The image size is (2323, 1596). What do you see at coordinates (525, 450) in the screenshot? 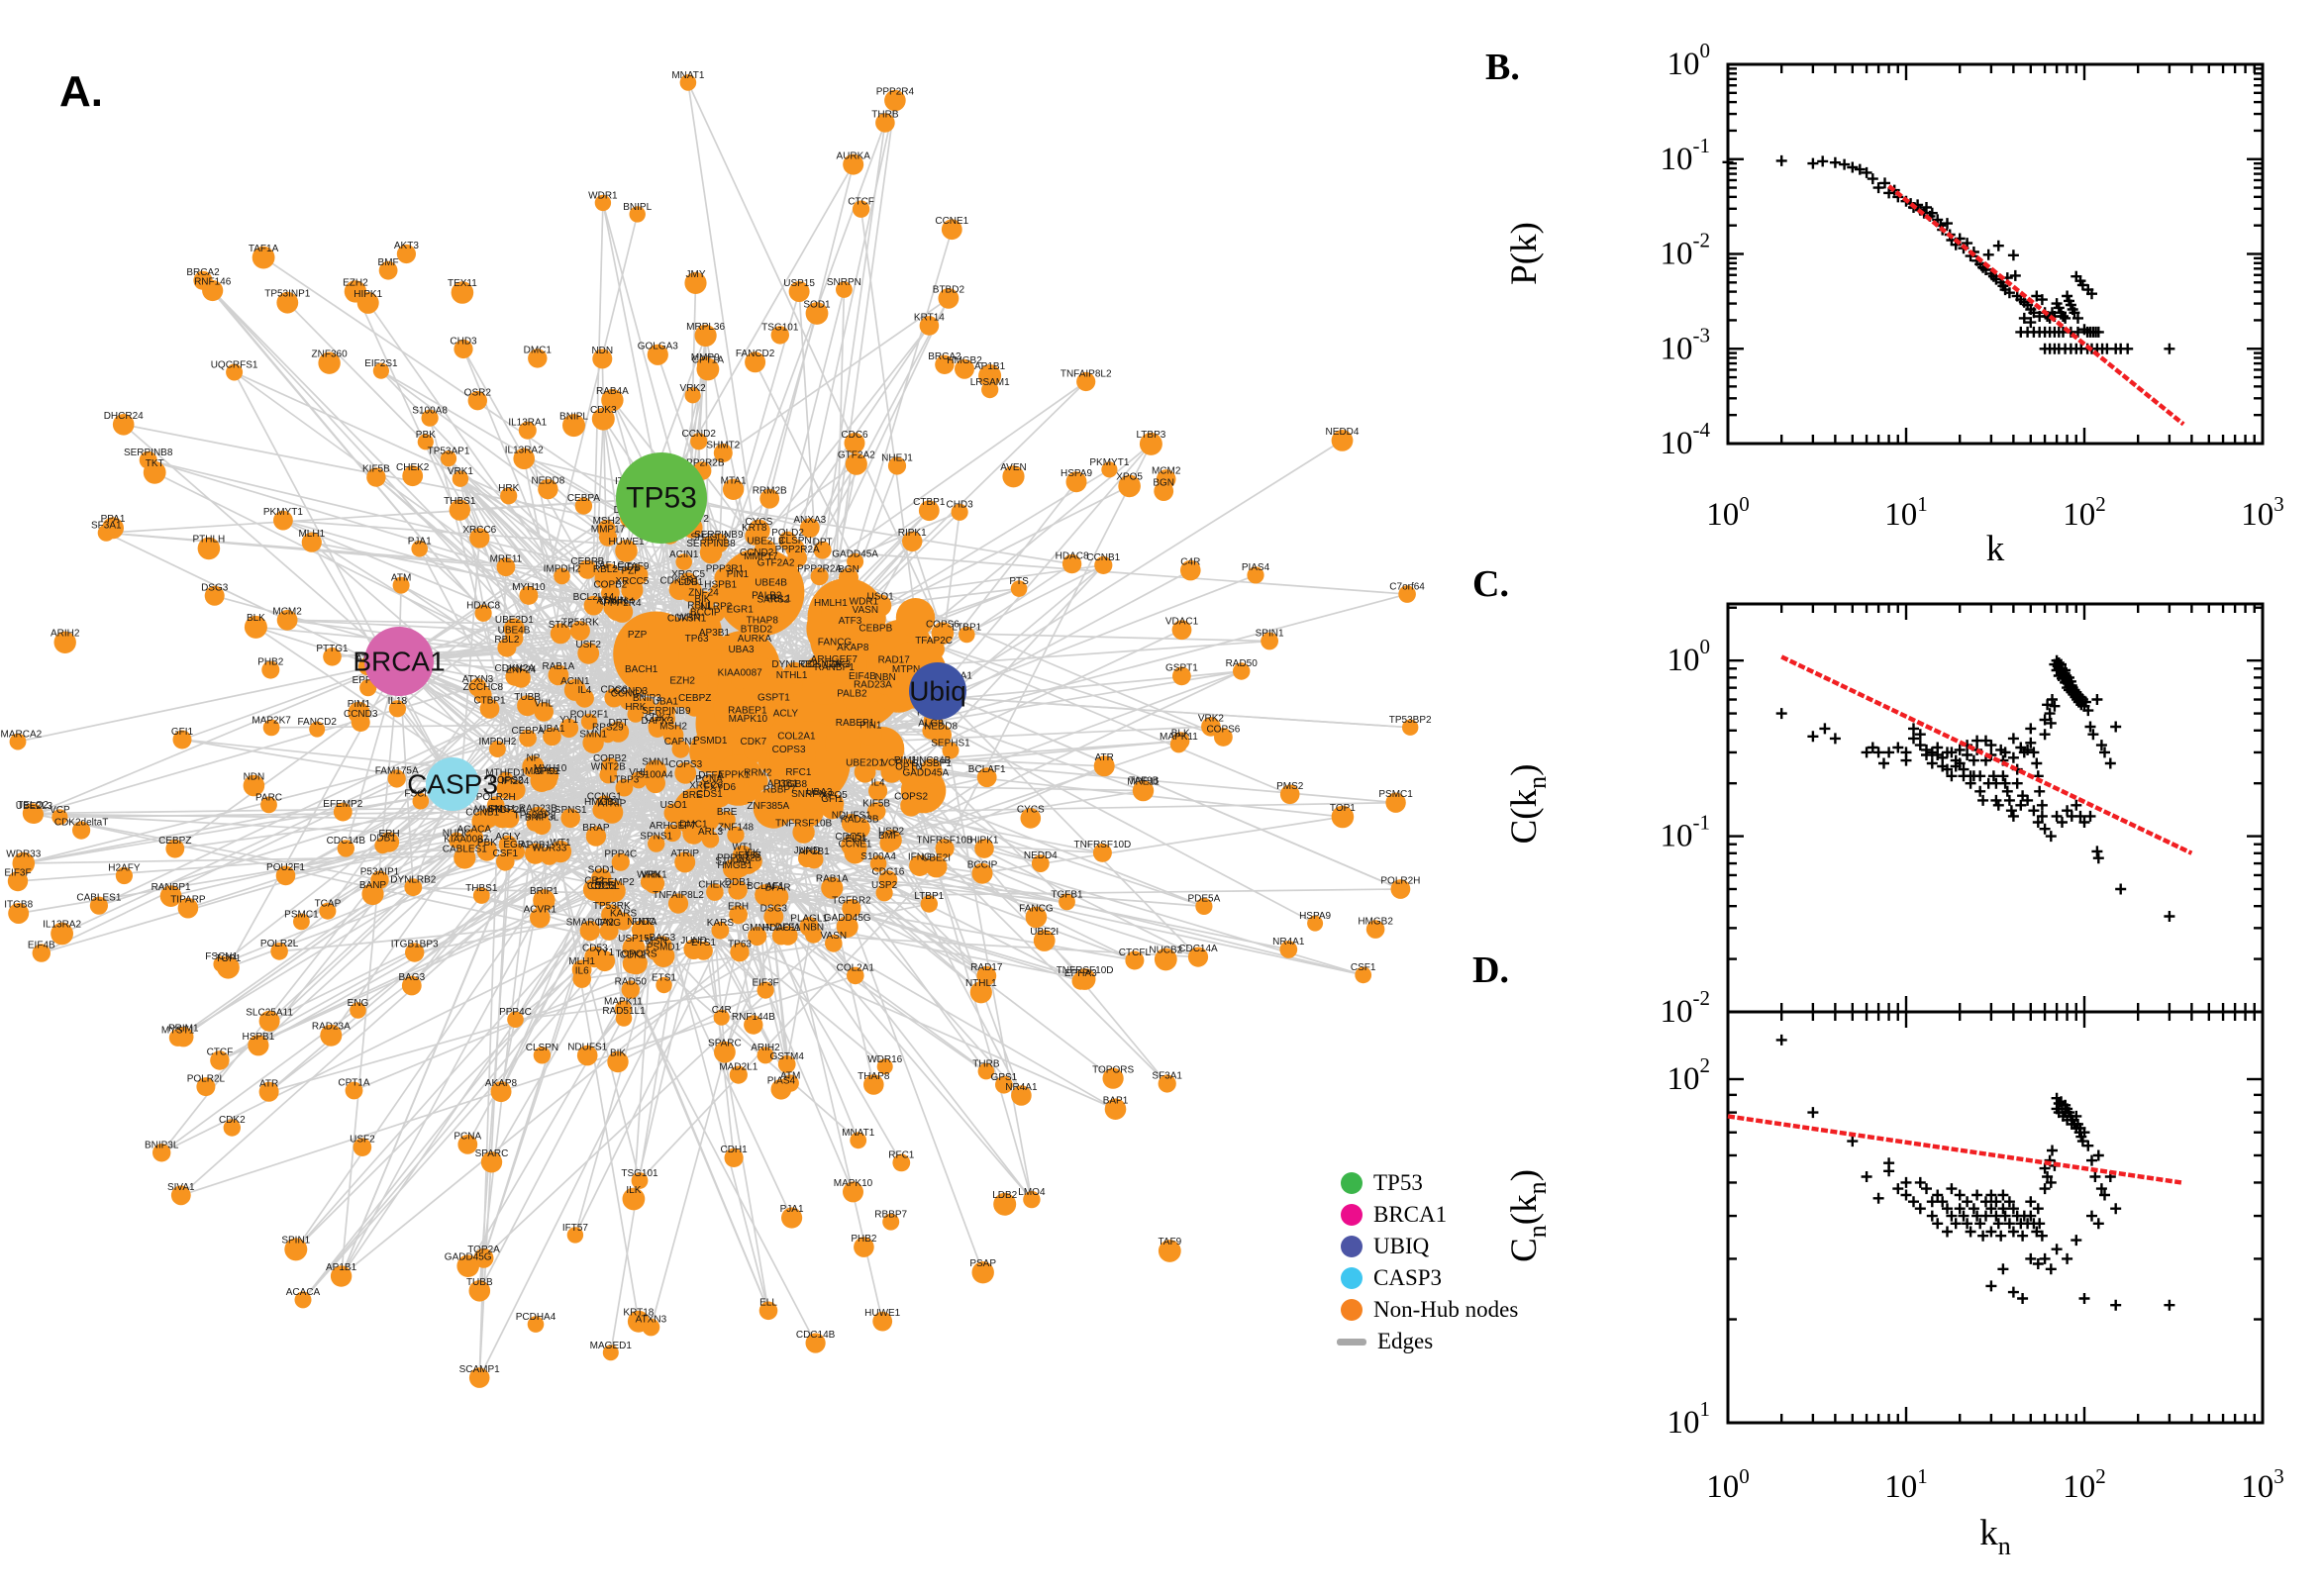
I see `network-node-label: IL13RA2` at bounding box center [525, 450].